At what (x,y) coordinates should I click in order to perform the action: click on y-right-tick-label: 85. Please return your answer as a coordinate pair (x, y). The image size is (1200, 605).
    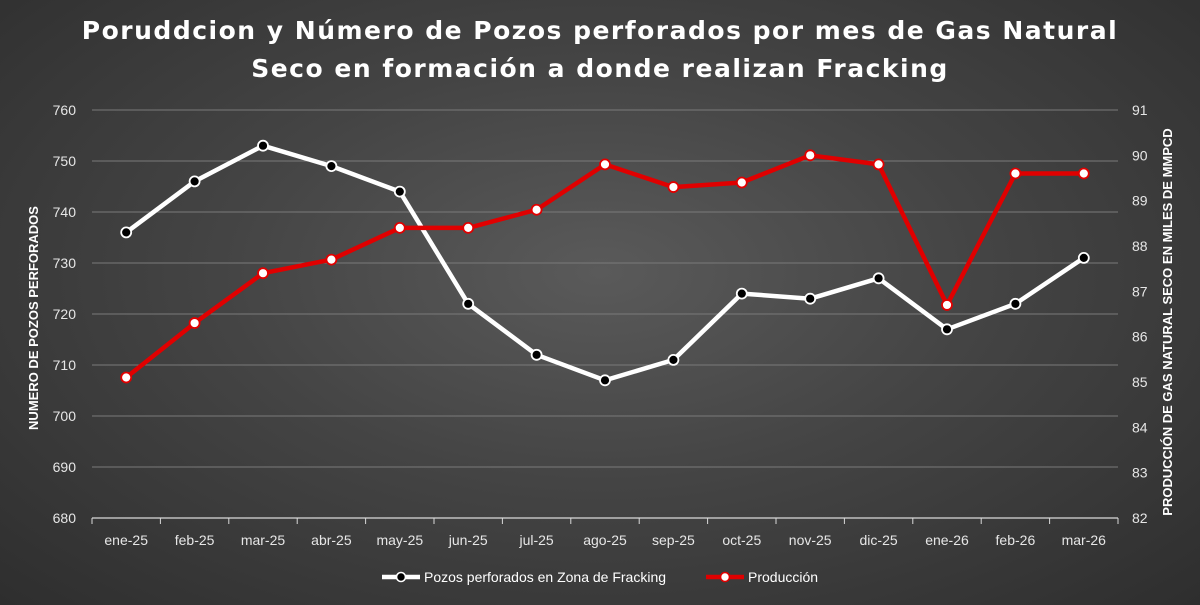
    Looking at the image, I should click on (1140, 382).